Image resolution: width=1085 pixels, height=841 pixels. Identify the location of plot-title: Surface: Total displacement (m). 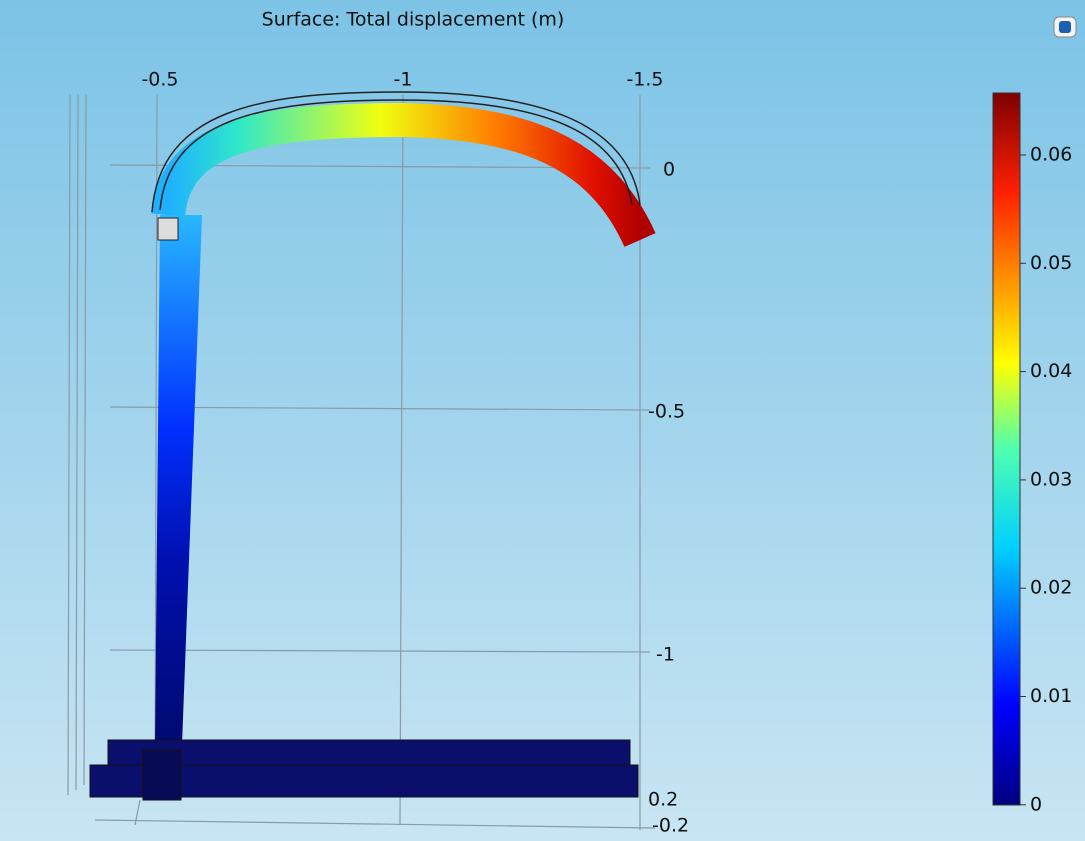
(413, 20).